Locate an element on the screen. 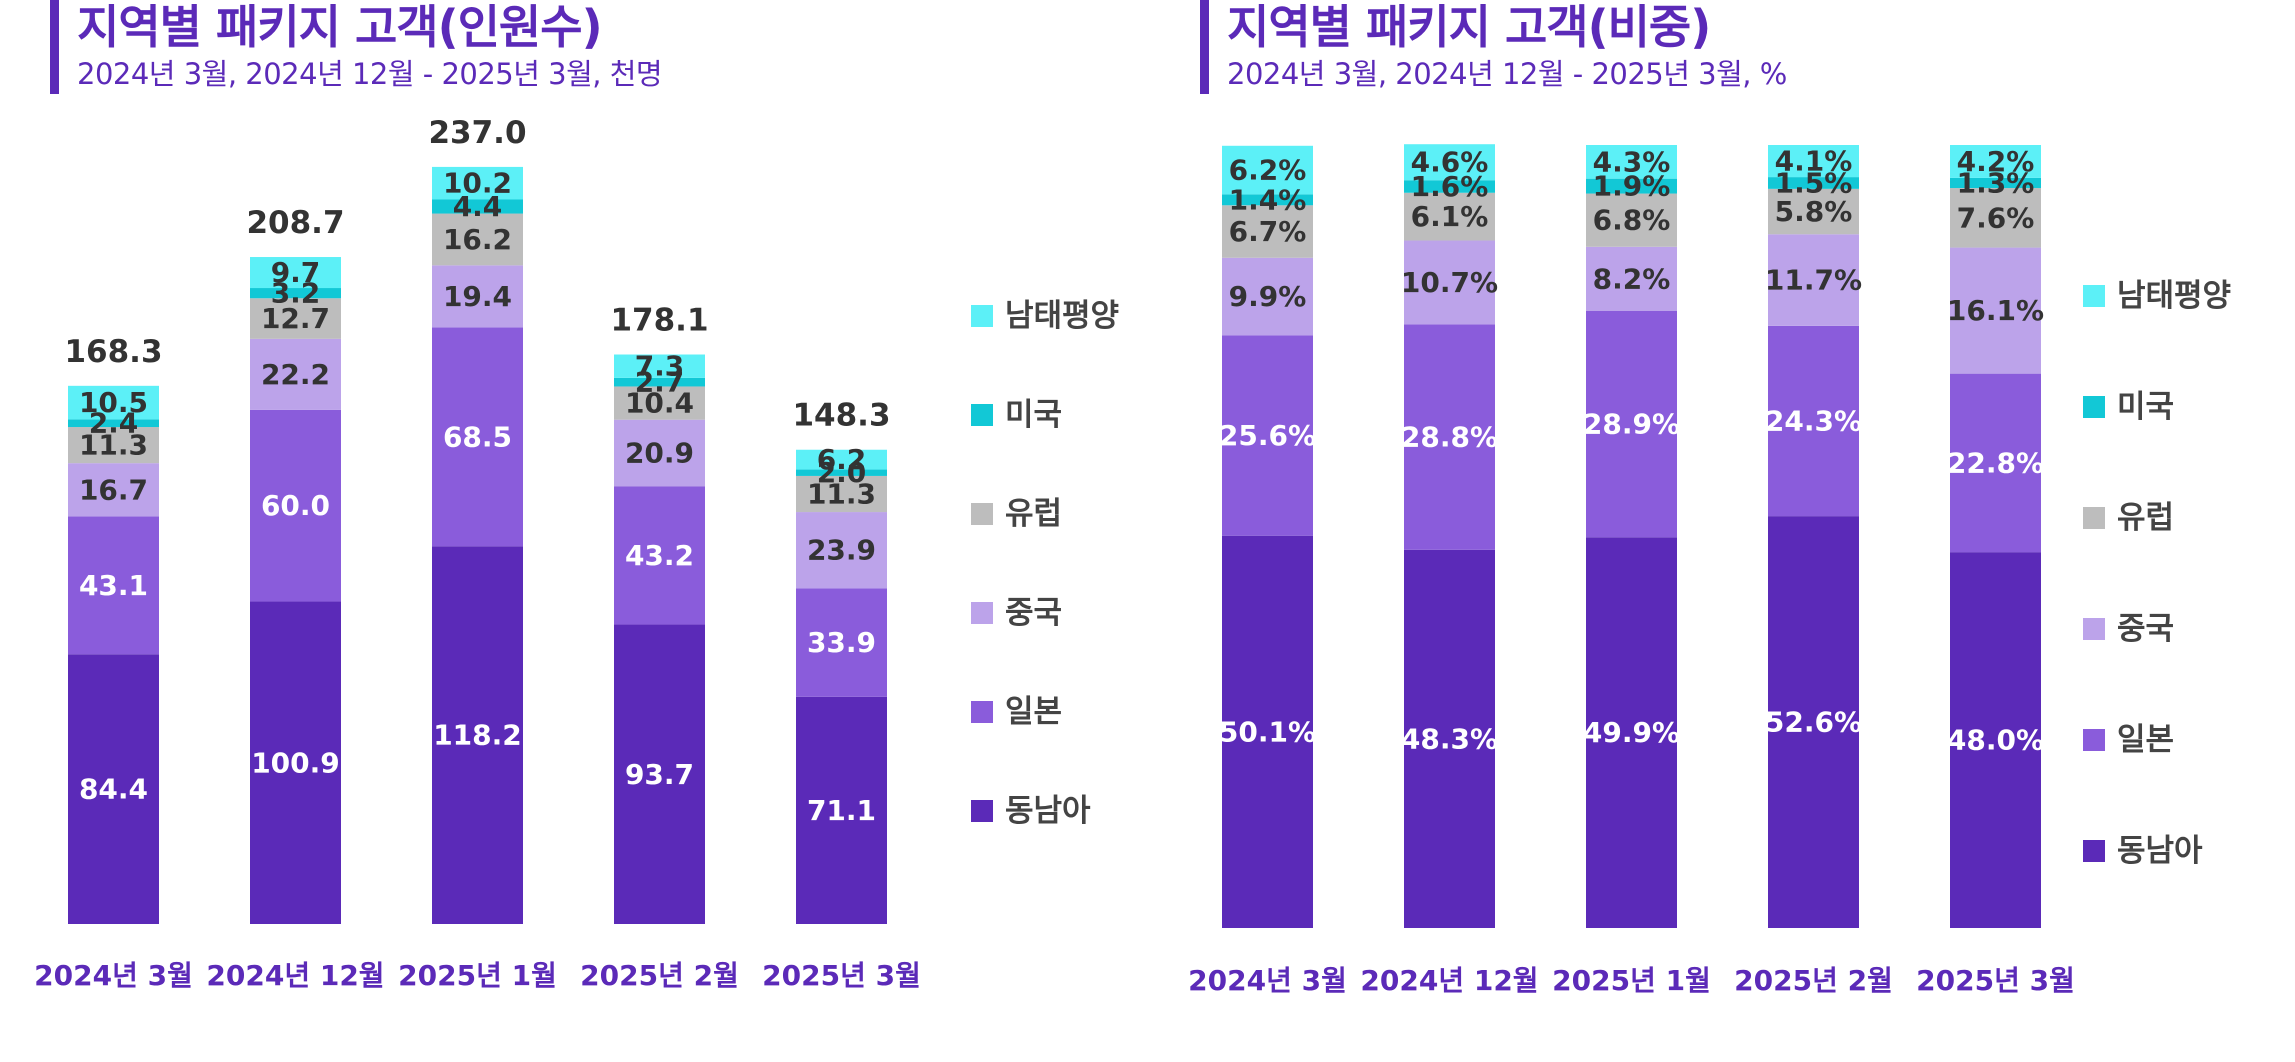 The width and height of the screenshot is (2295, 1062). data-label-china: 16.7 is located at coordinates (113, 489).